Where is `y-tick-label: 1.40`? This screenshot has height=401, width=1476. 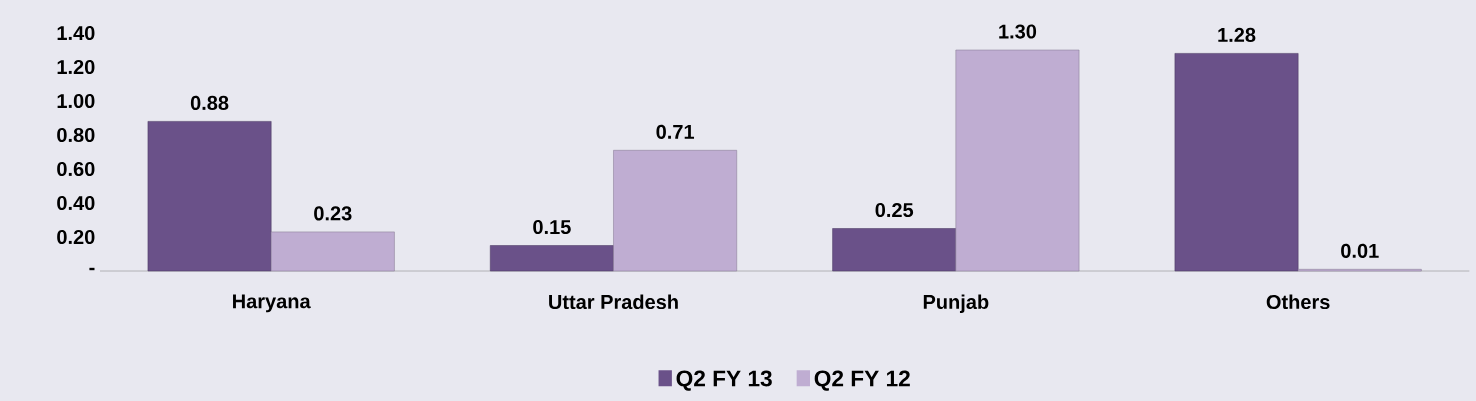
y-tick-label: 1.40 is located at coordinates (76, 33).